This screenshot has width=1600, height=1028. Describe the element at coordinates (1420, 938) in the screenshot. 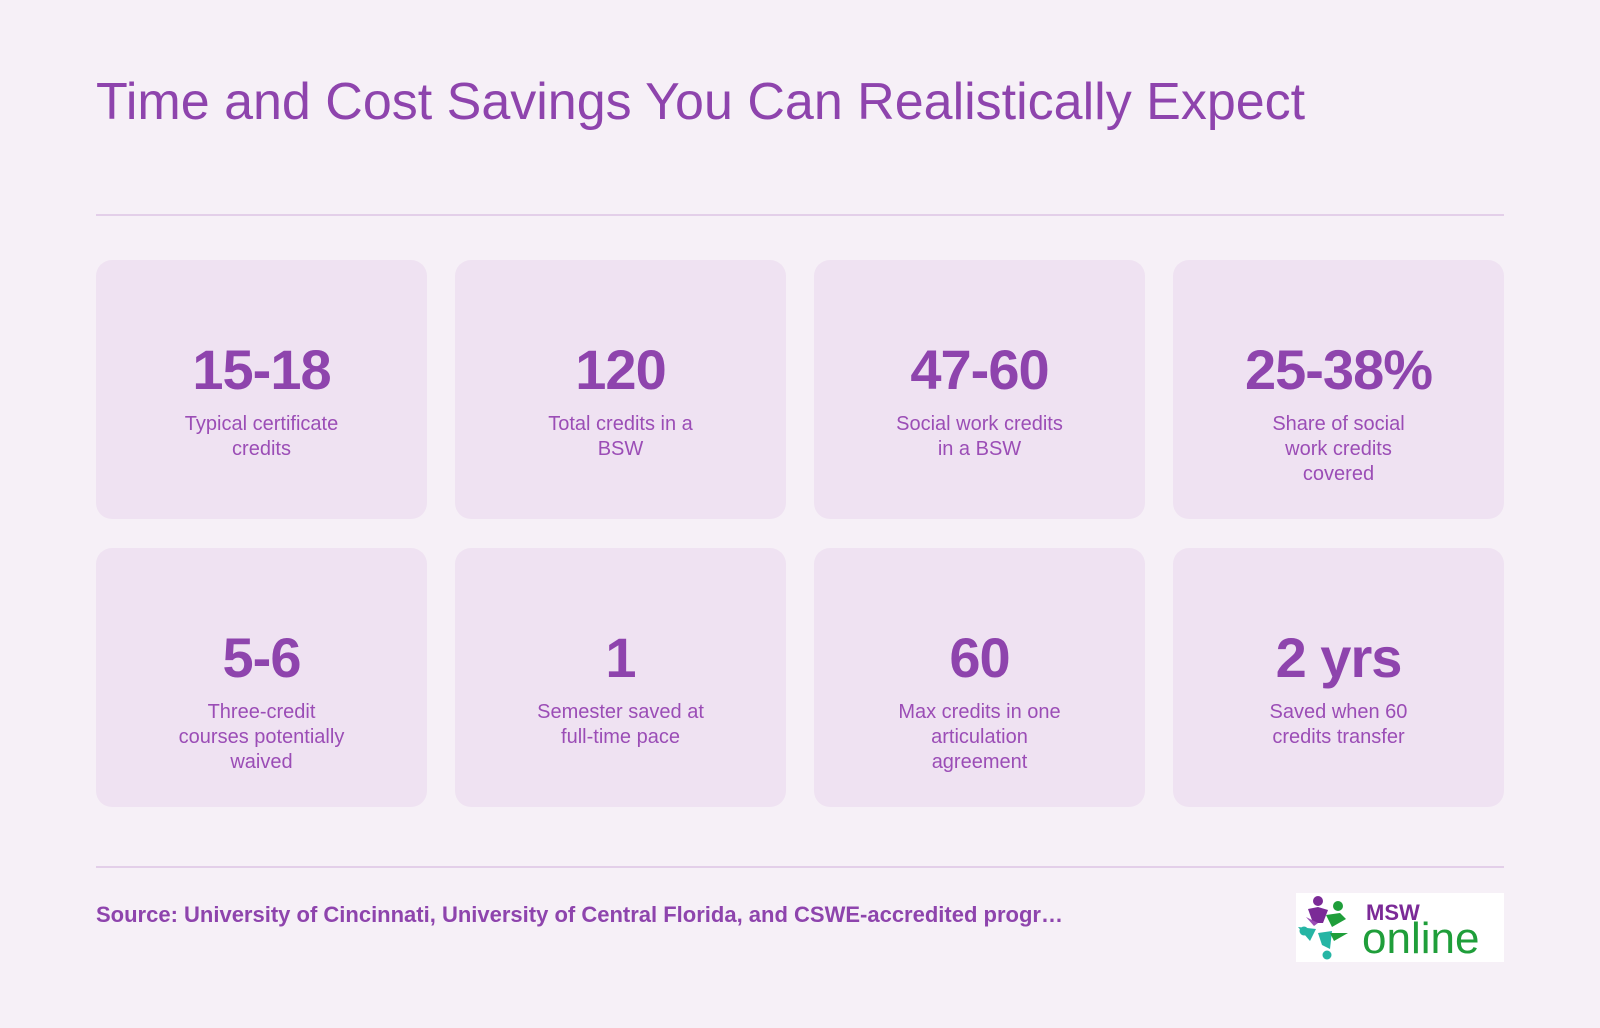

I see `logo-main-text: online` at that location.